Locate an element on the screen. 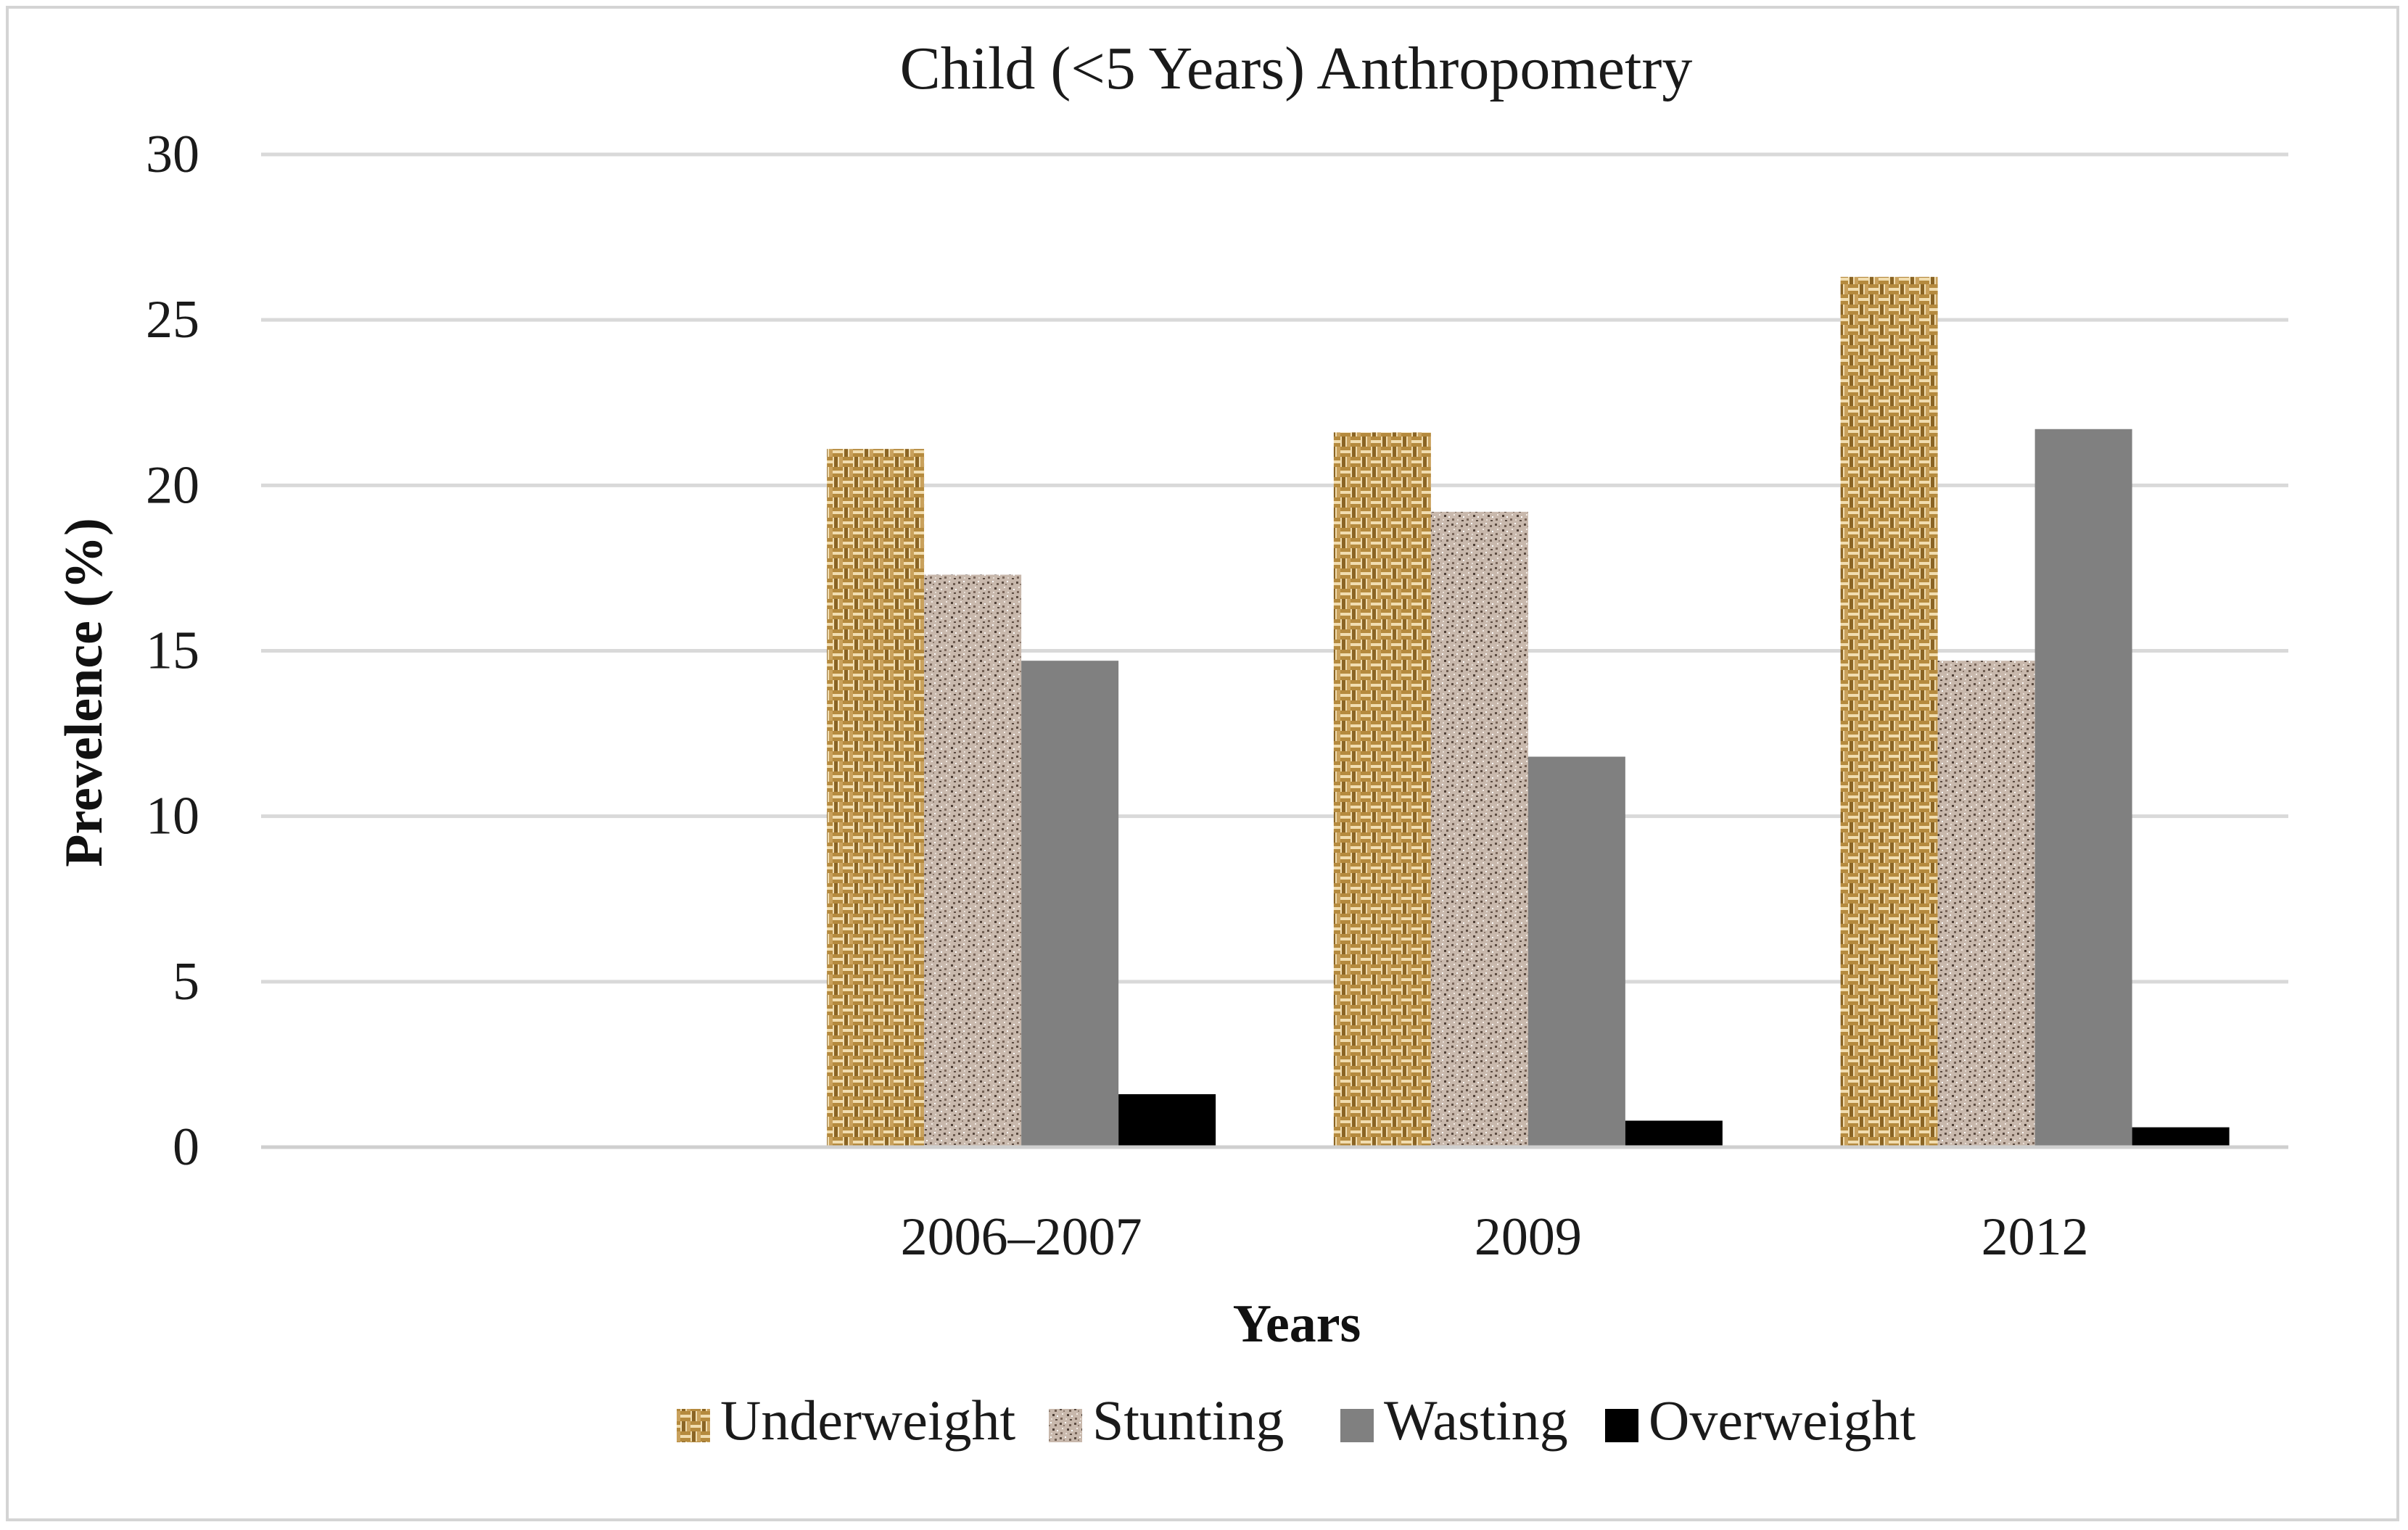  legend-label: Overweight is located at coordinates (1782, 1420).